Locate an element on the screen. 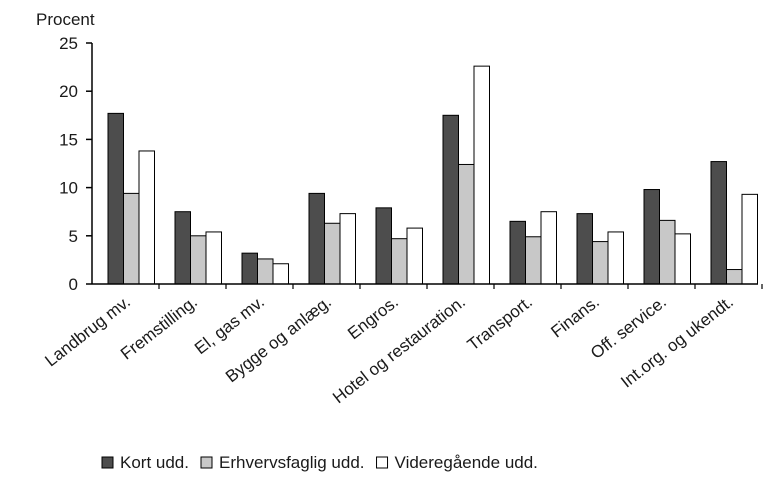 The height and width of the screenshot is (485, 764). y-tick-label: 10 is located at coordinates (68, 188).